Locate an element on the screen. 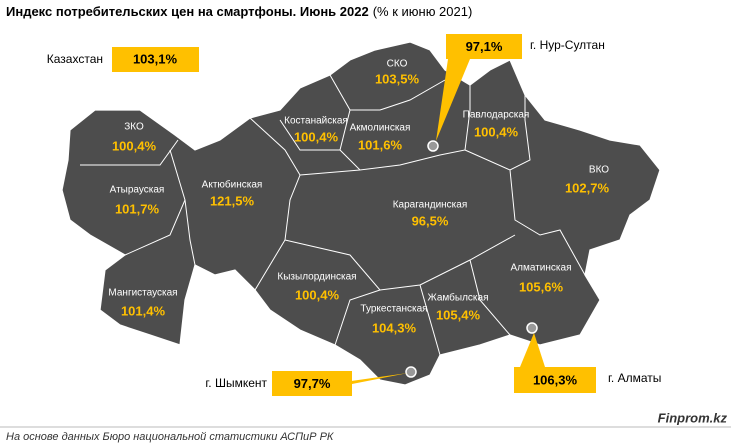  country-name: Казахстан is located at coordinates (75, 59).